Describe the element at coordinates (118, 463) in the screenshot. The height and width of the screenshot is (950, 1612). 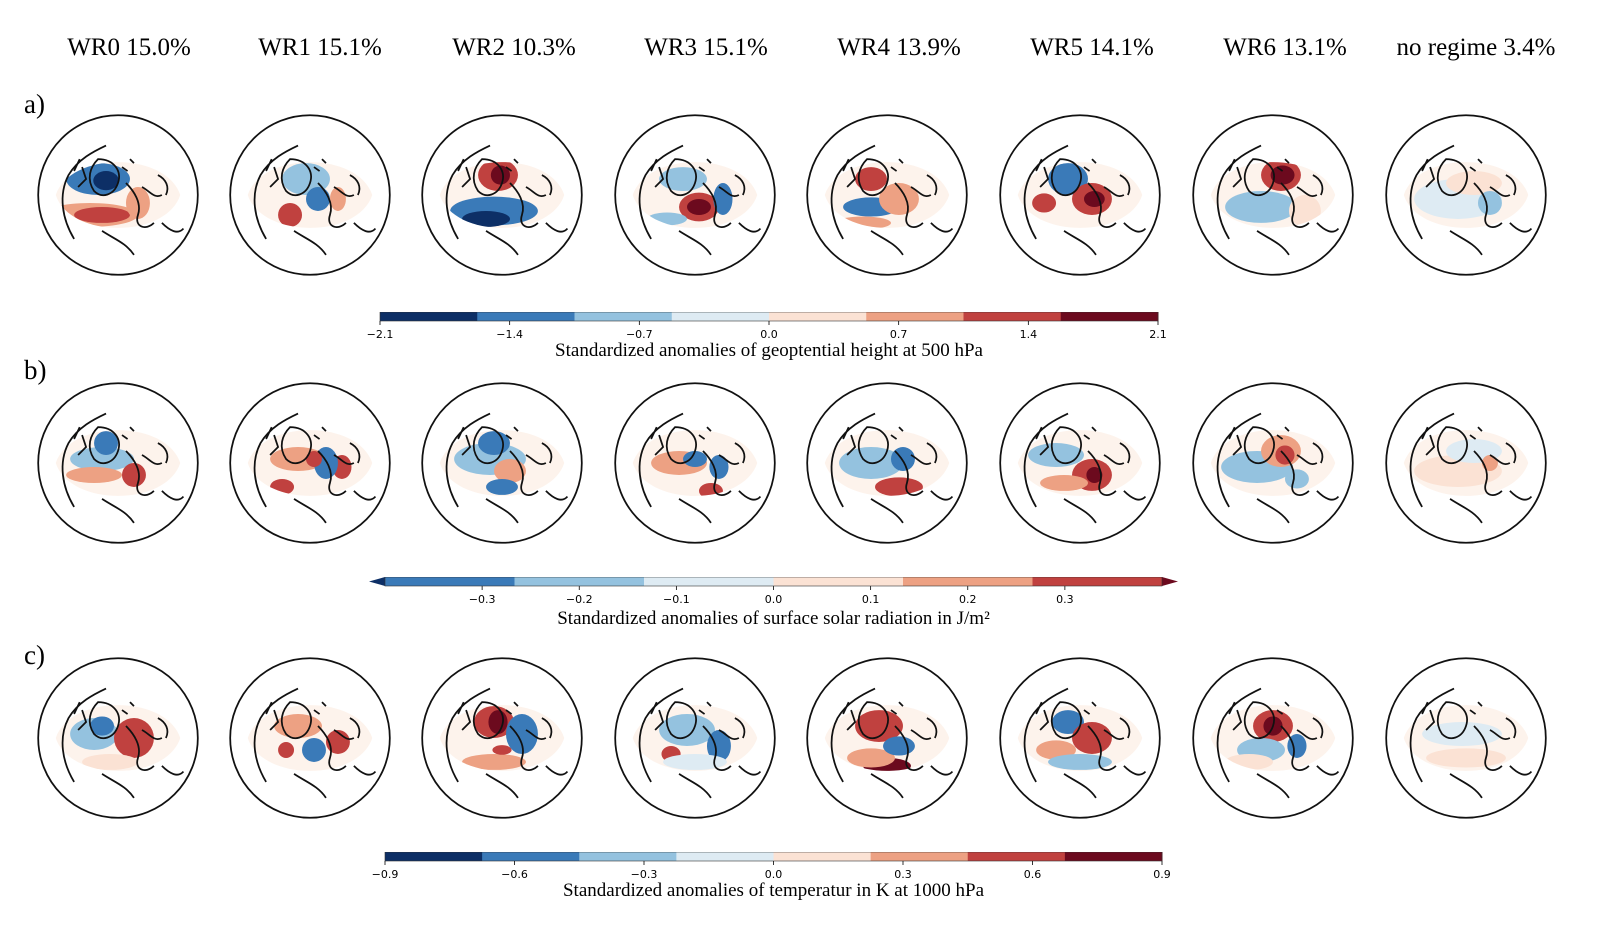
I see `map-b-wr0` at that location.